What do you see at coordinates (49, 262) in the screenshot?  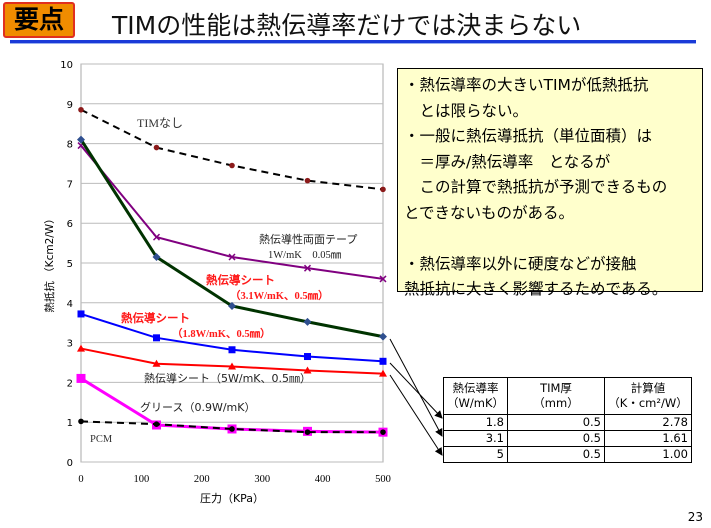 I see `y-axis-label: 熱抵抗 （Kcm2/W）` at bounding box center [49, 262].